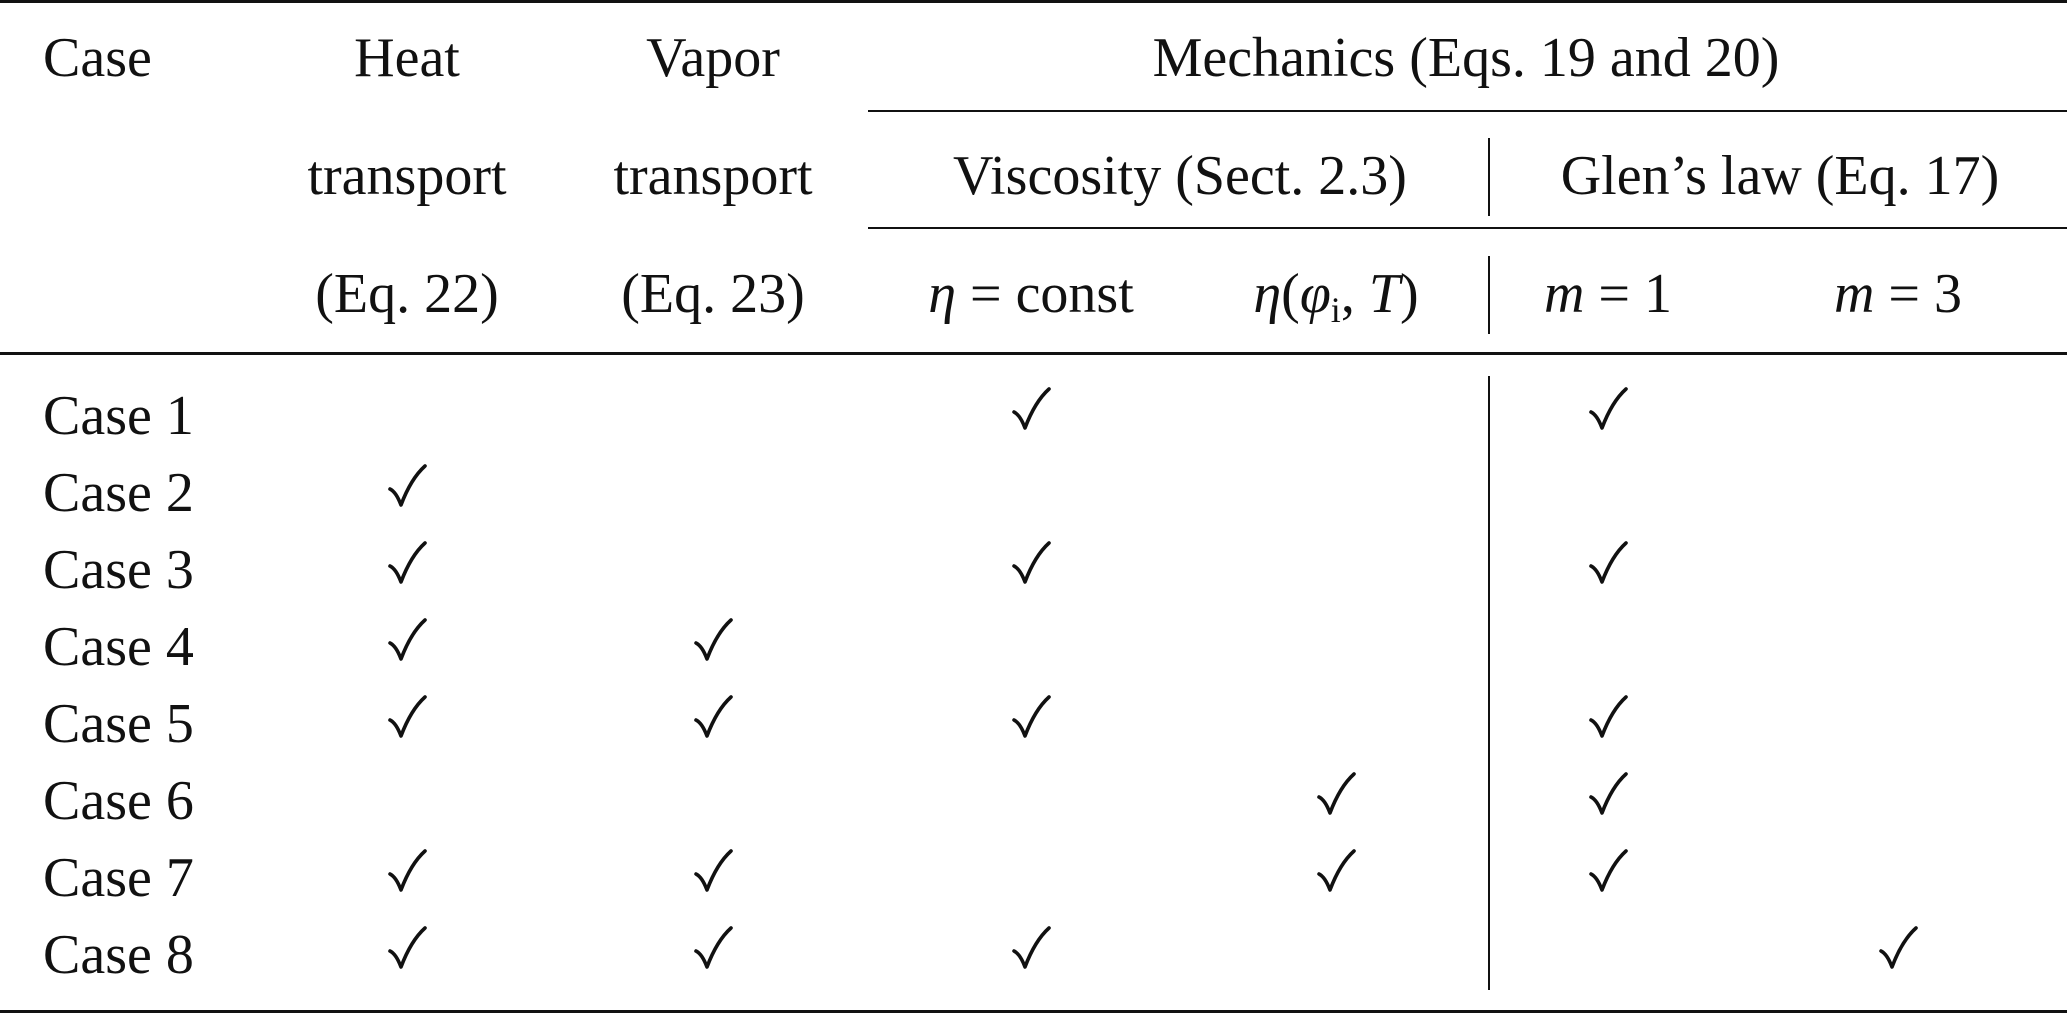 The height and width of the screenshot is (1014, 2067). I want to click on row-case-label: Case 2, so click(118, 493).